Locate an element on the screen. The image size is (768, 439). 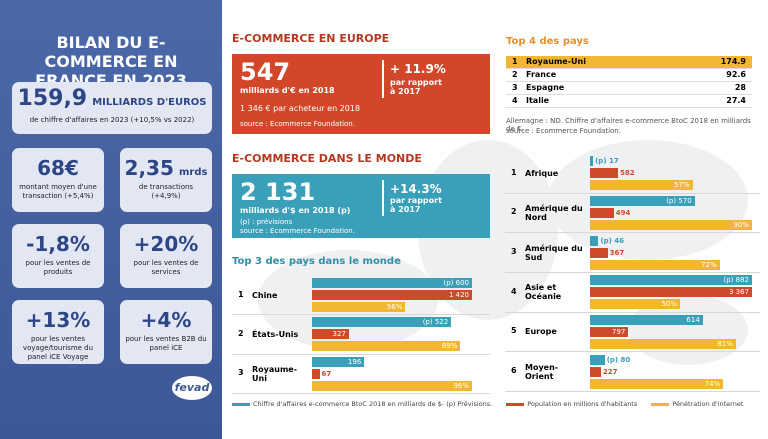
data-label: 797 is located at coordinates (618, 331).